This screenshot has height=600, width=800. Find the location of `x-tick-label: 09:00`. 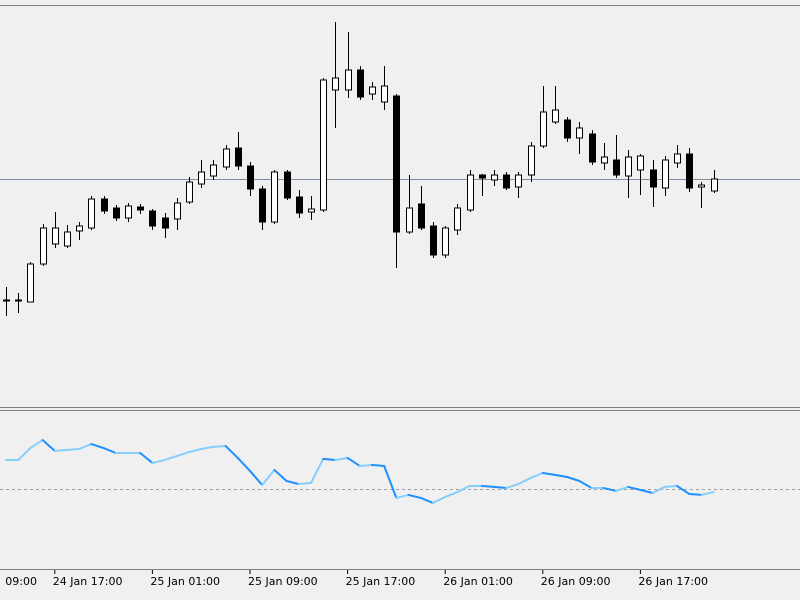

x-tick-label: 09:00 is located at coordinates (21, 581).